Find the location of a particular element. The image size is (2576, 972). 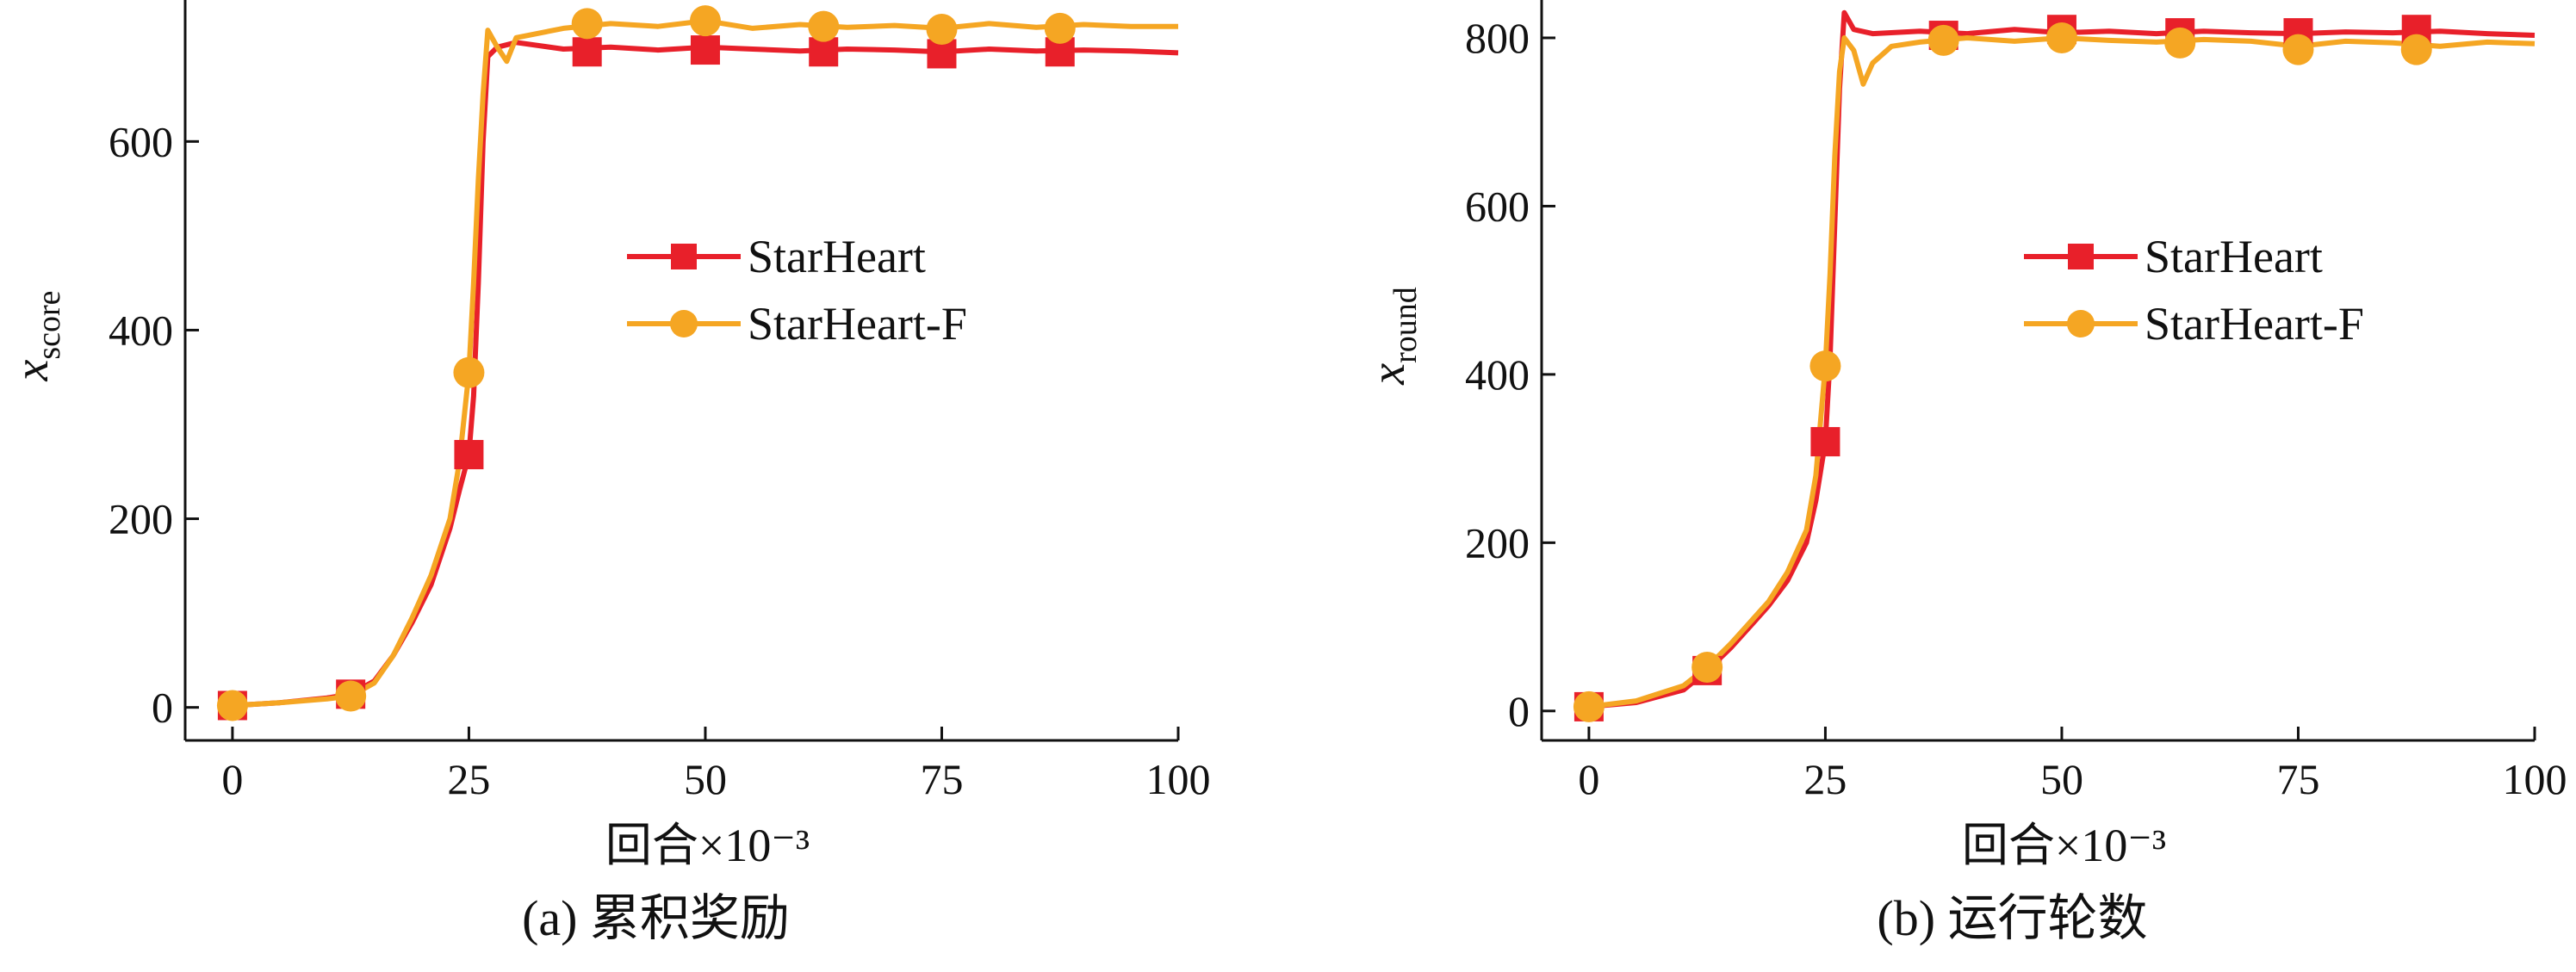

y-tick-label: 800 is located at coordinates (1497, 38).